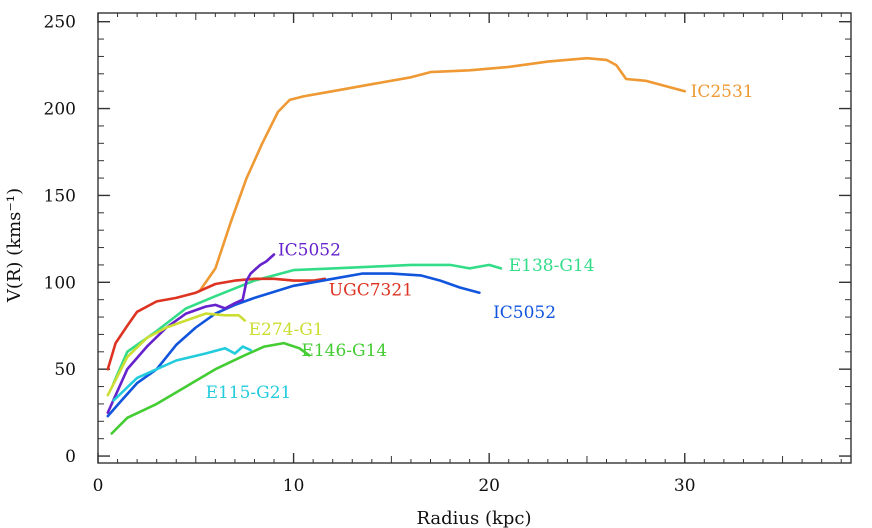 This screenshot has height=528, width=872. I want to click on y-tick-label: 0, so click(70, 457).